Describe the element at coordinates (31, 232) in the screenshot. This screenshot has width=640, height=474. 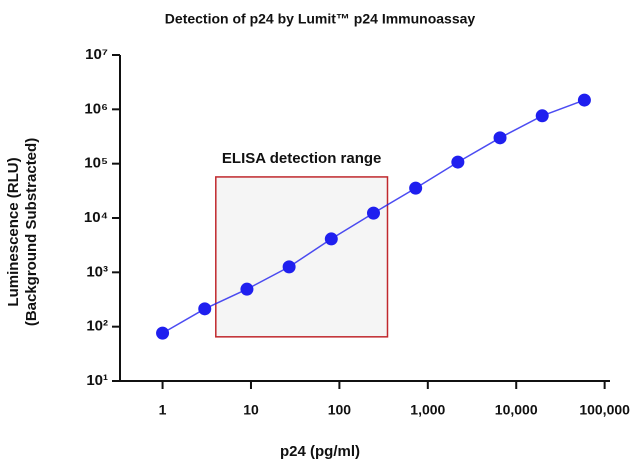
I see `y-axis-label-line: (Background Substracted)` at that location.